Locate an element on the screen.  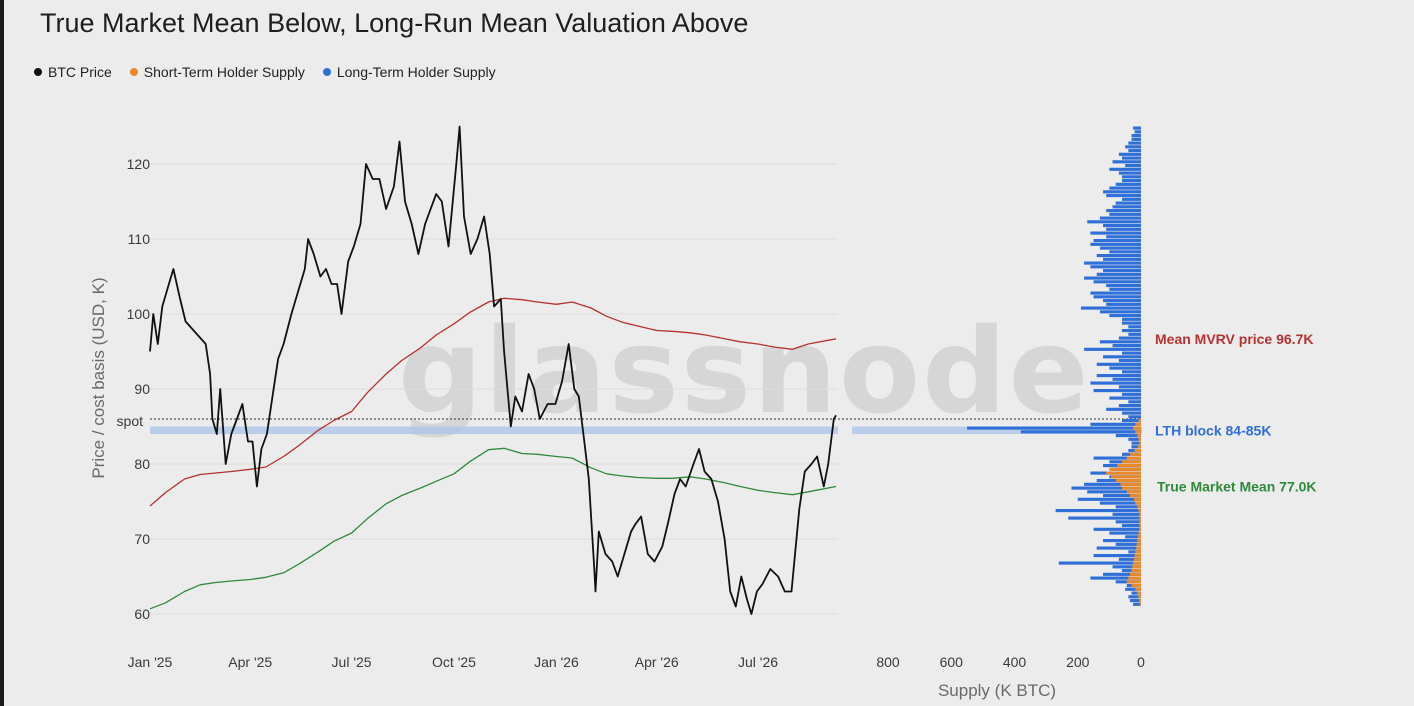
legend-item-lth-supply: Long-Term Holder Supply is located at coordinates (409, 72).